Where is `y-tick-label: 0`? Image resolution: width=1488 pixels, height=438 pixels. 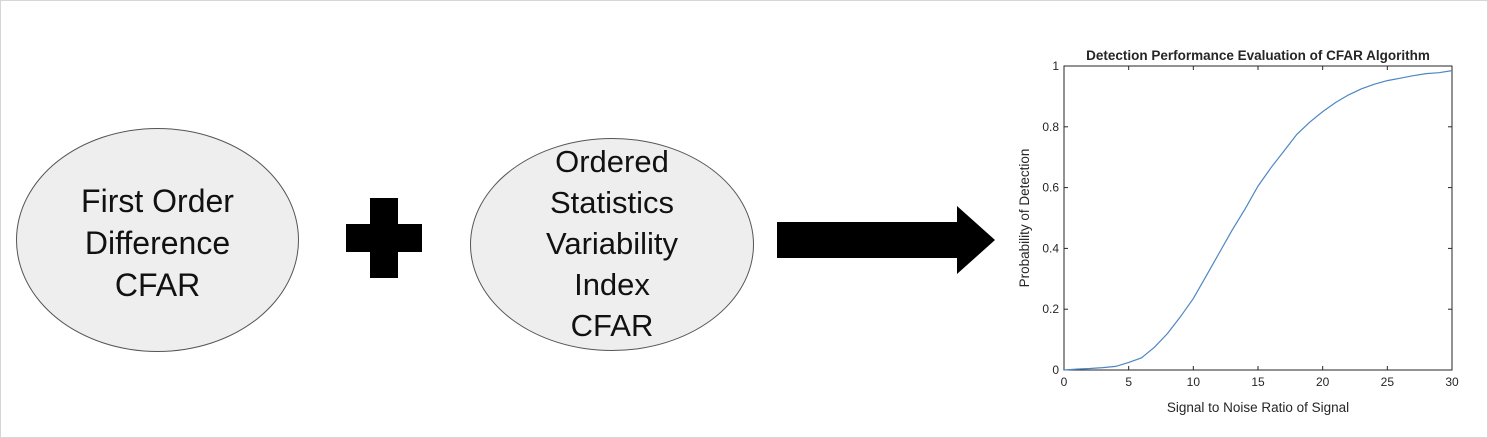 y-tick-label: 0 is located at coordinates (1055, 370).